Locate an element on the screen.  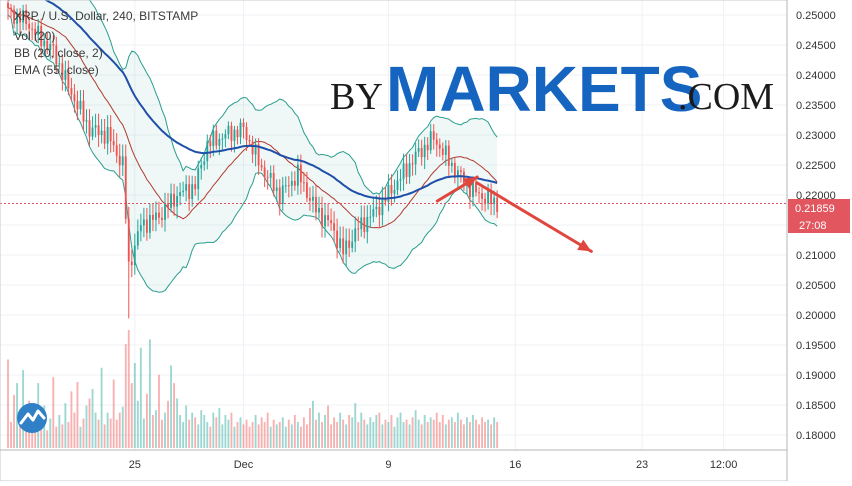
tradingview-logo-icon is located at coordinates (32, 418).